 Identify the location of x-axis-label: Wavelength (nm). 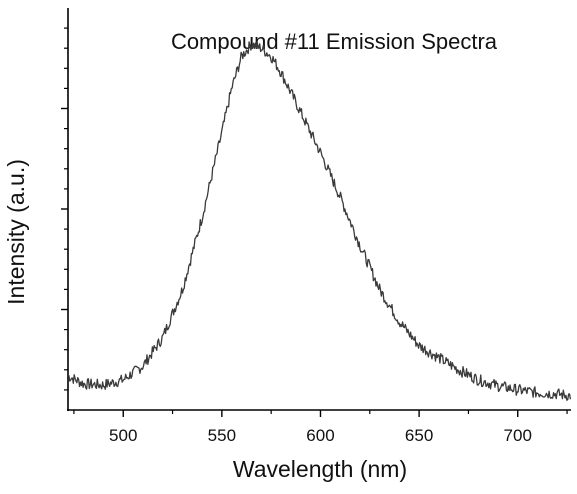
(320, 469).